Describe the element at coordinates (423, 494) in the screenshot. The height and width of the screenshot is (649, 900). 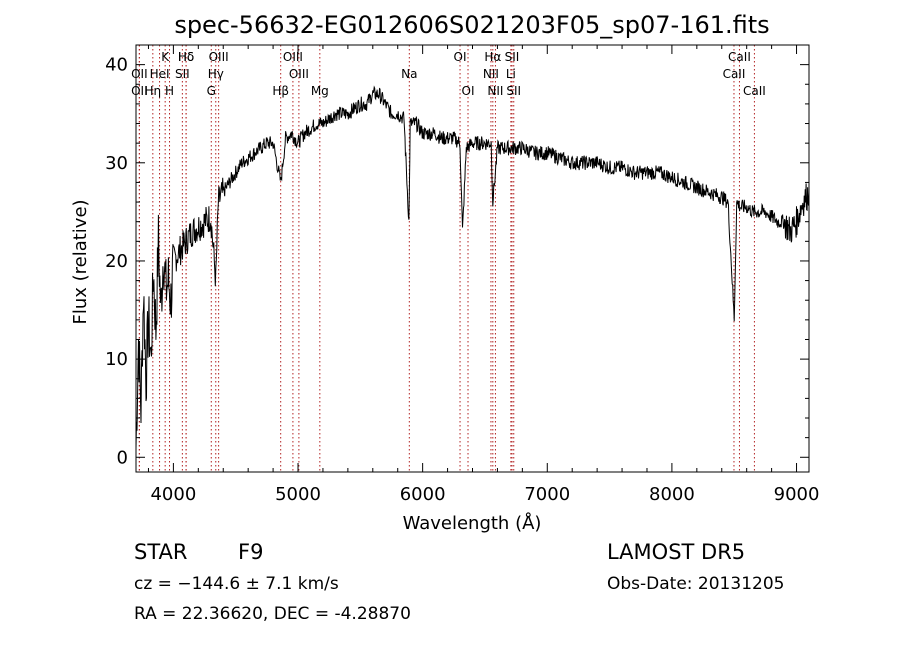
I see `x-tick-label: 6000` at that location.